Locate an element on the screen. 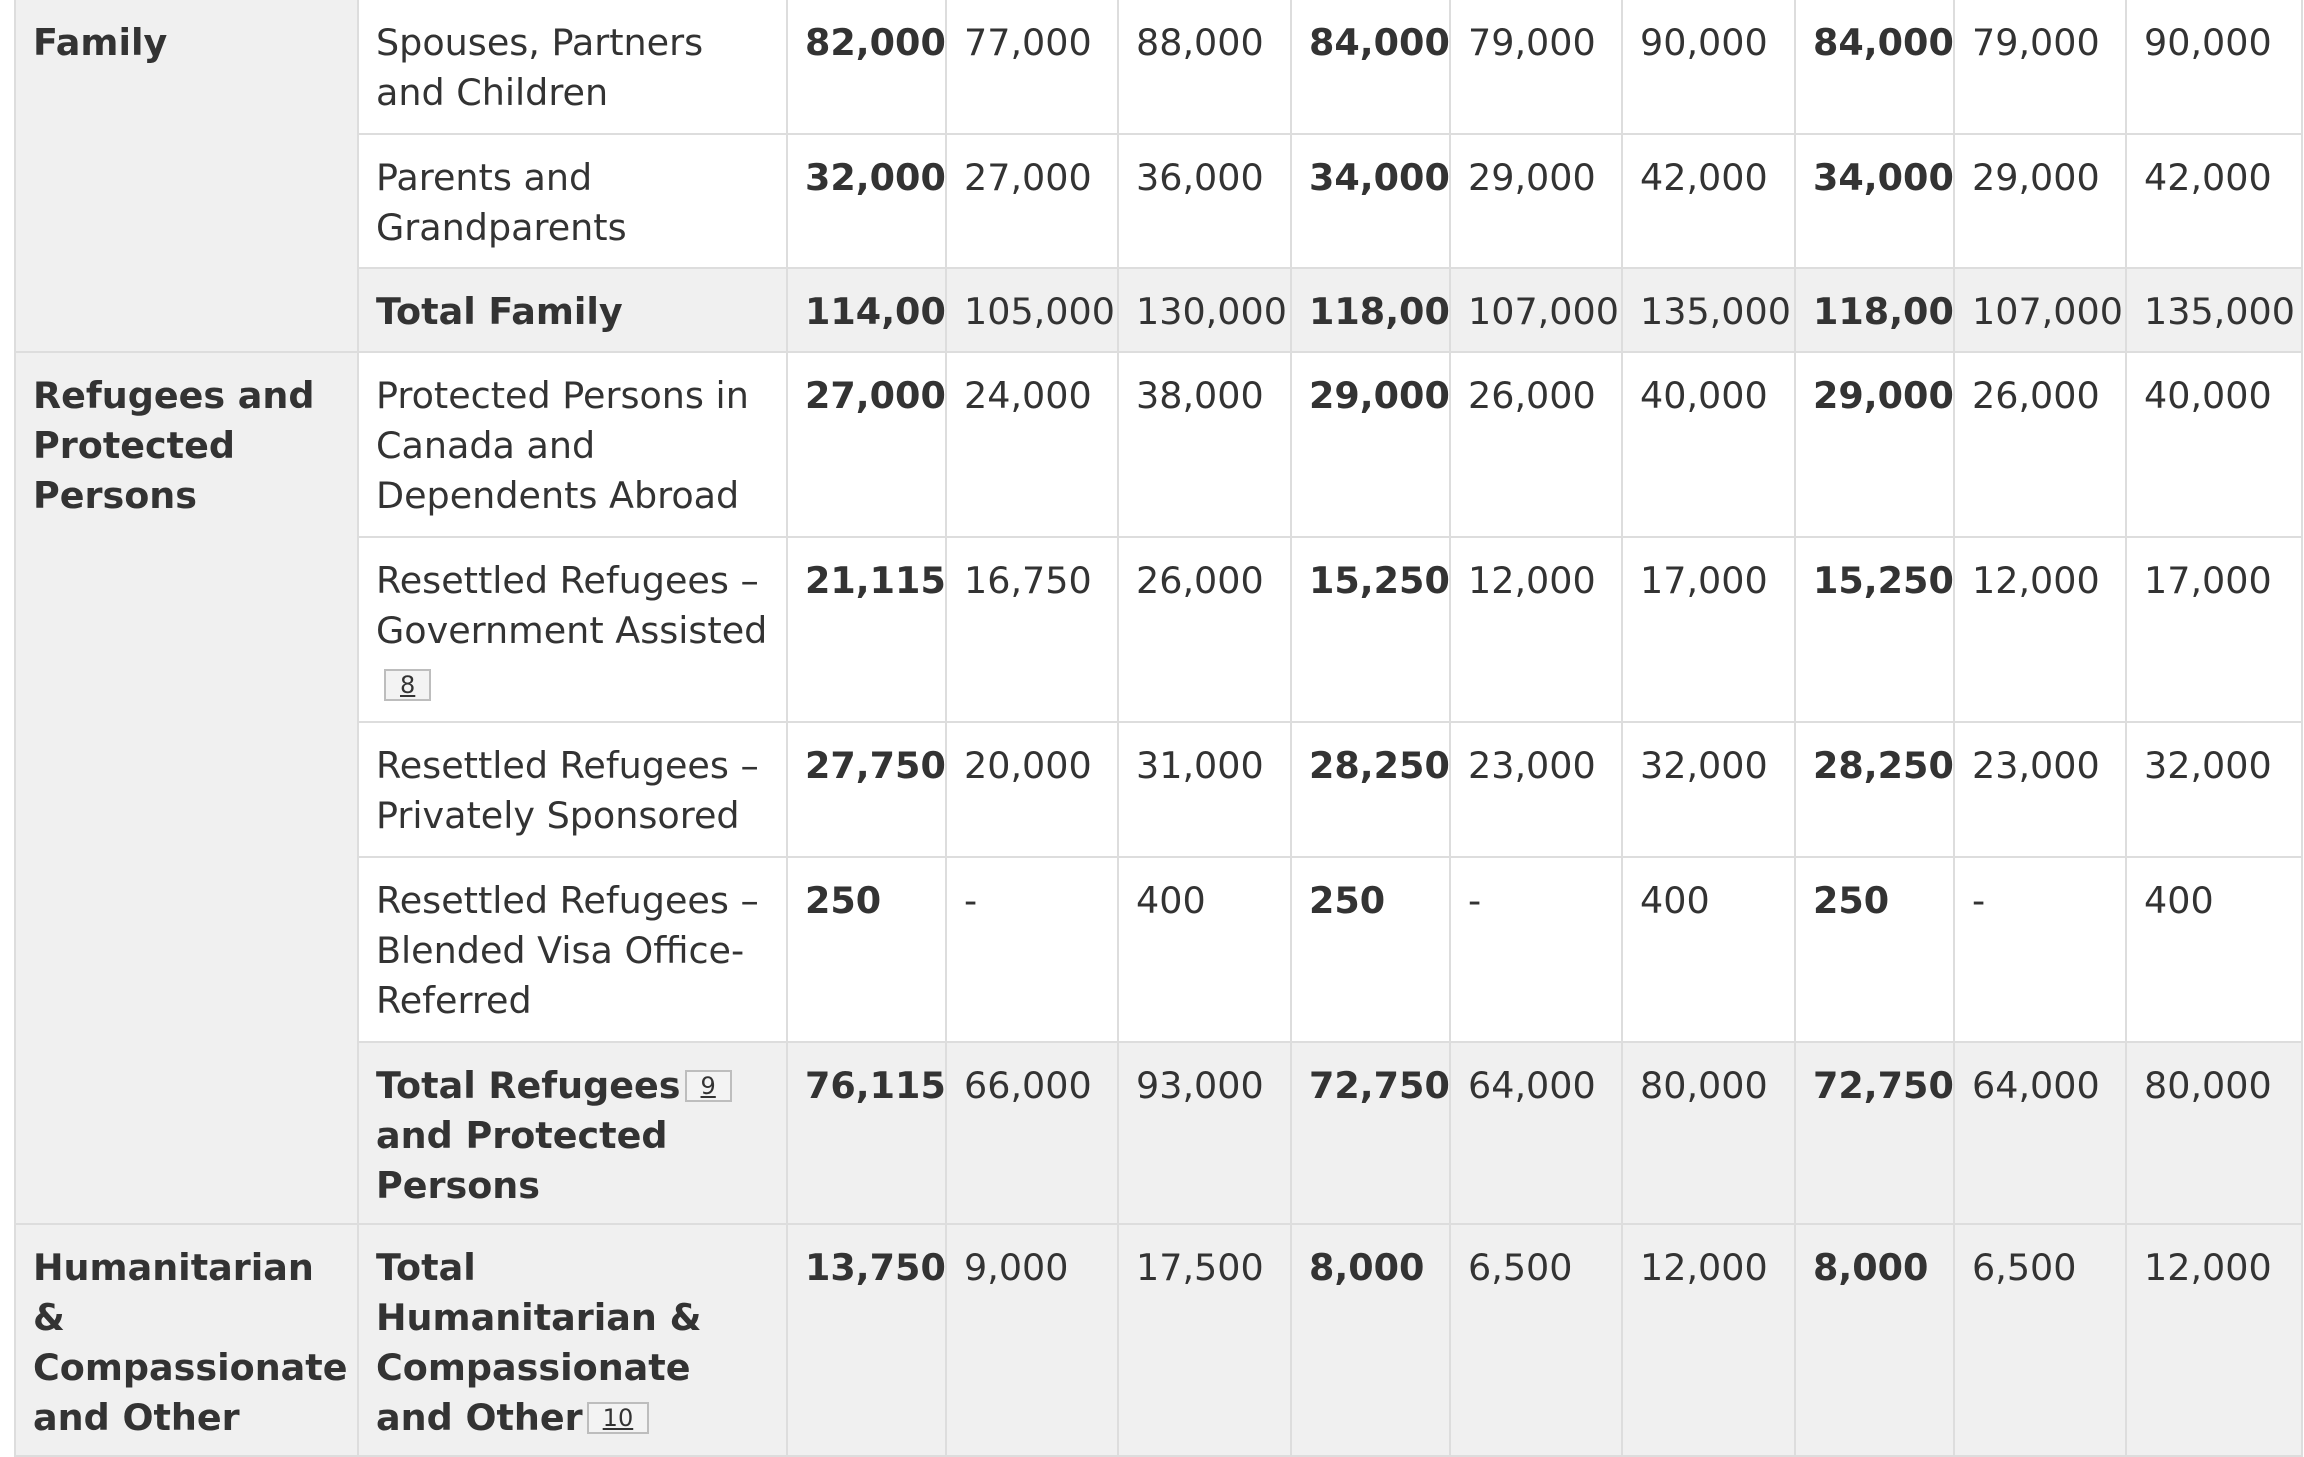 Image resolution: width=2304 pixels, height=1457 pixels. row-label: Parents and Grandparents is located at coordinates (572, 201).